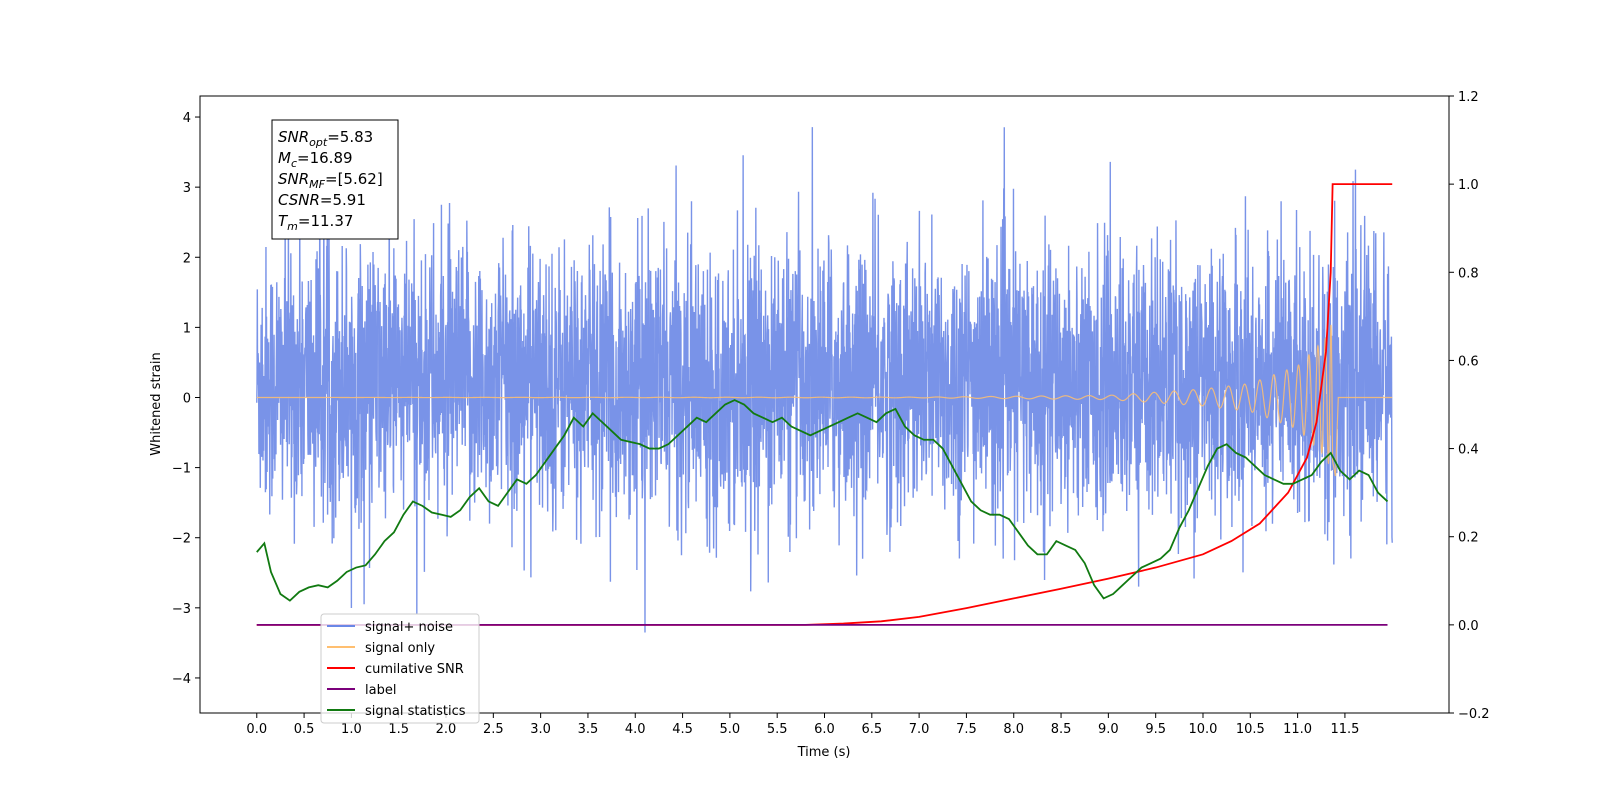  I want to click on y-left-tick-label: 2, so click(187, 258).